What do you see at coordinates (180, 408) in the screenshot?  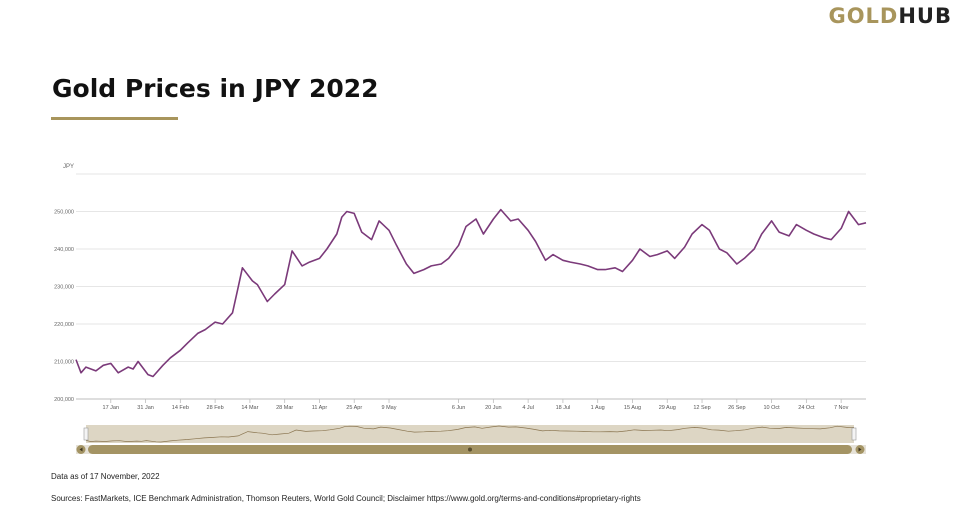 I see `x-tick-label: 14 Feb` at bounding box center [180, 408].